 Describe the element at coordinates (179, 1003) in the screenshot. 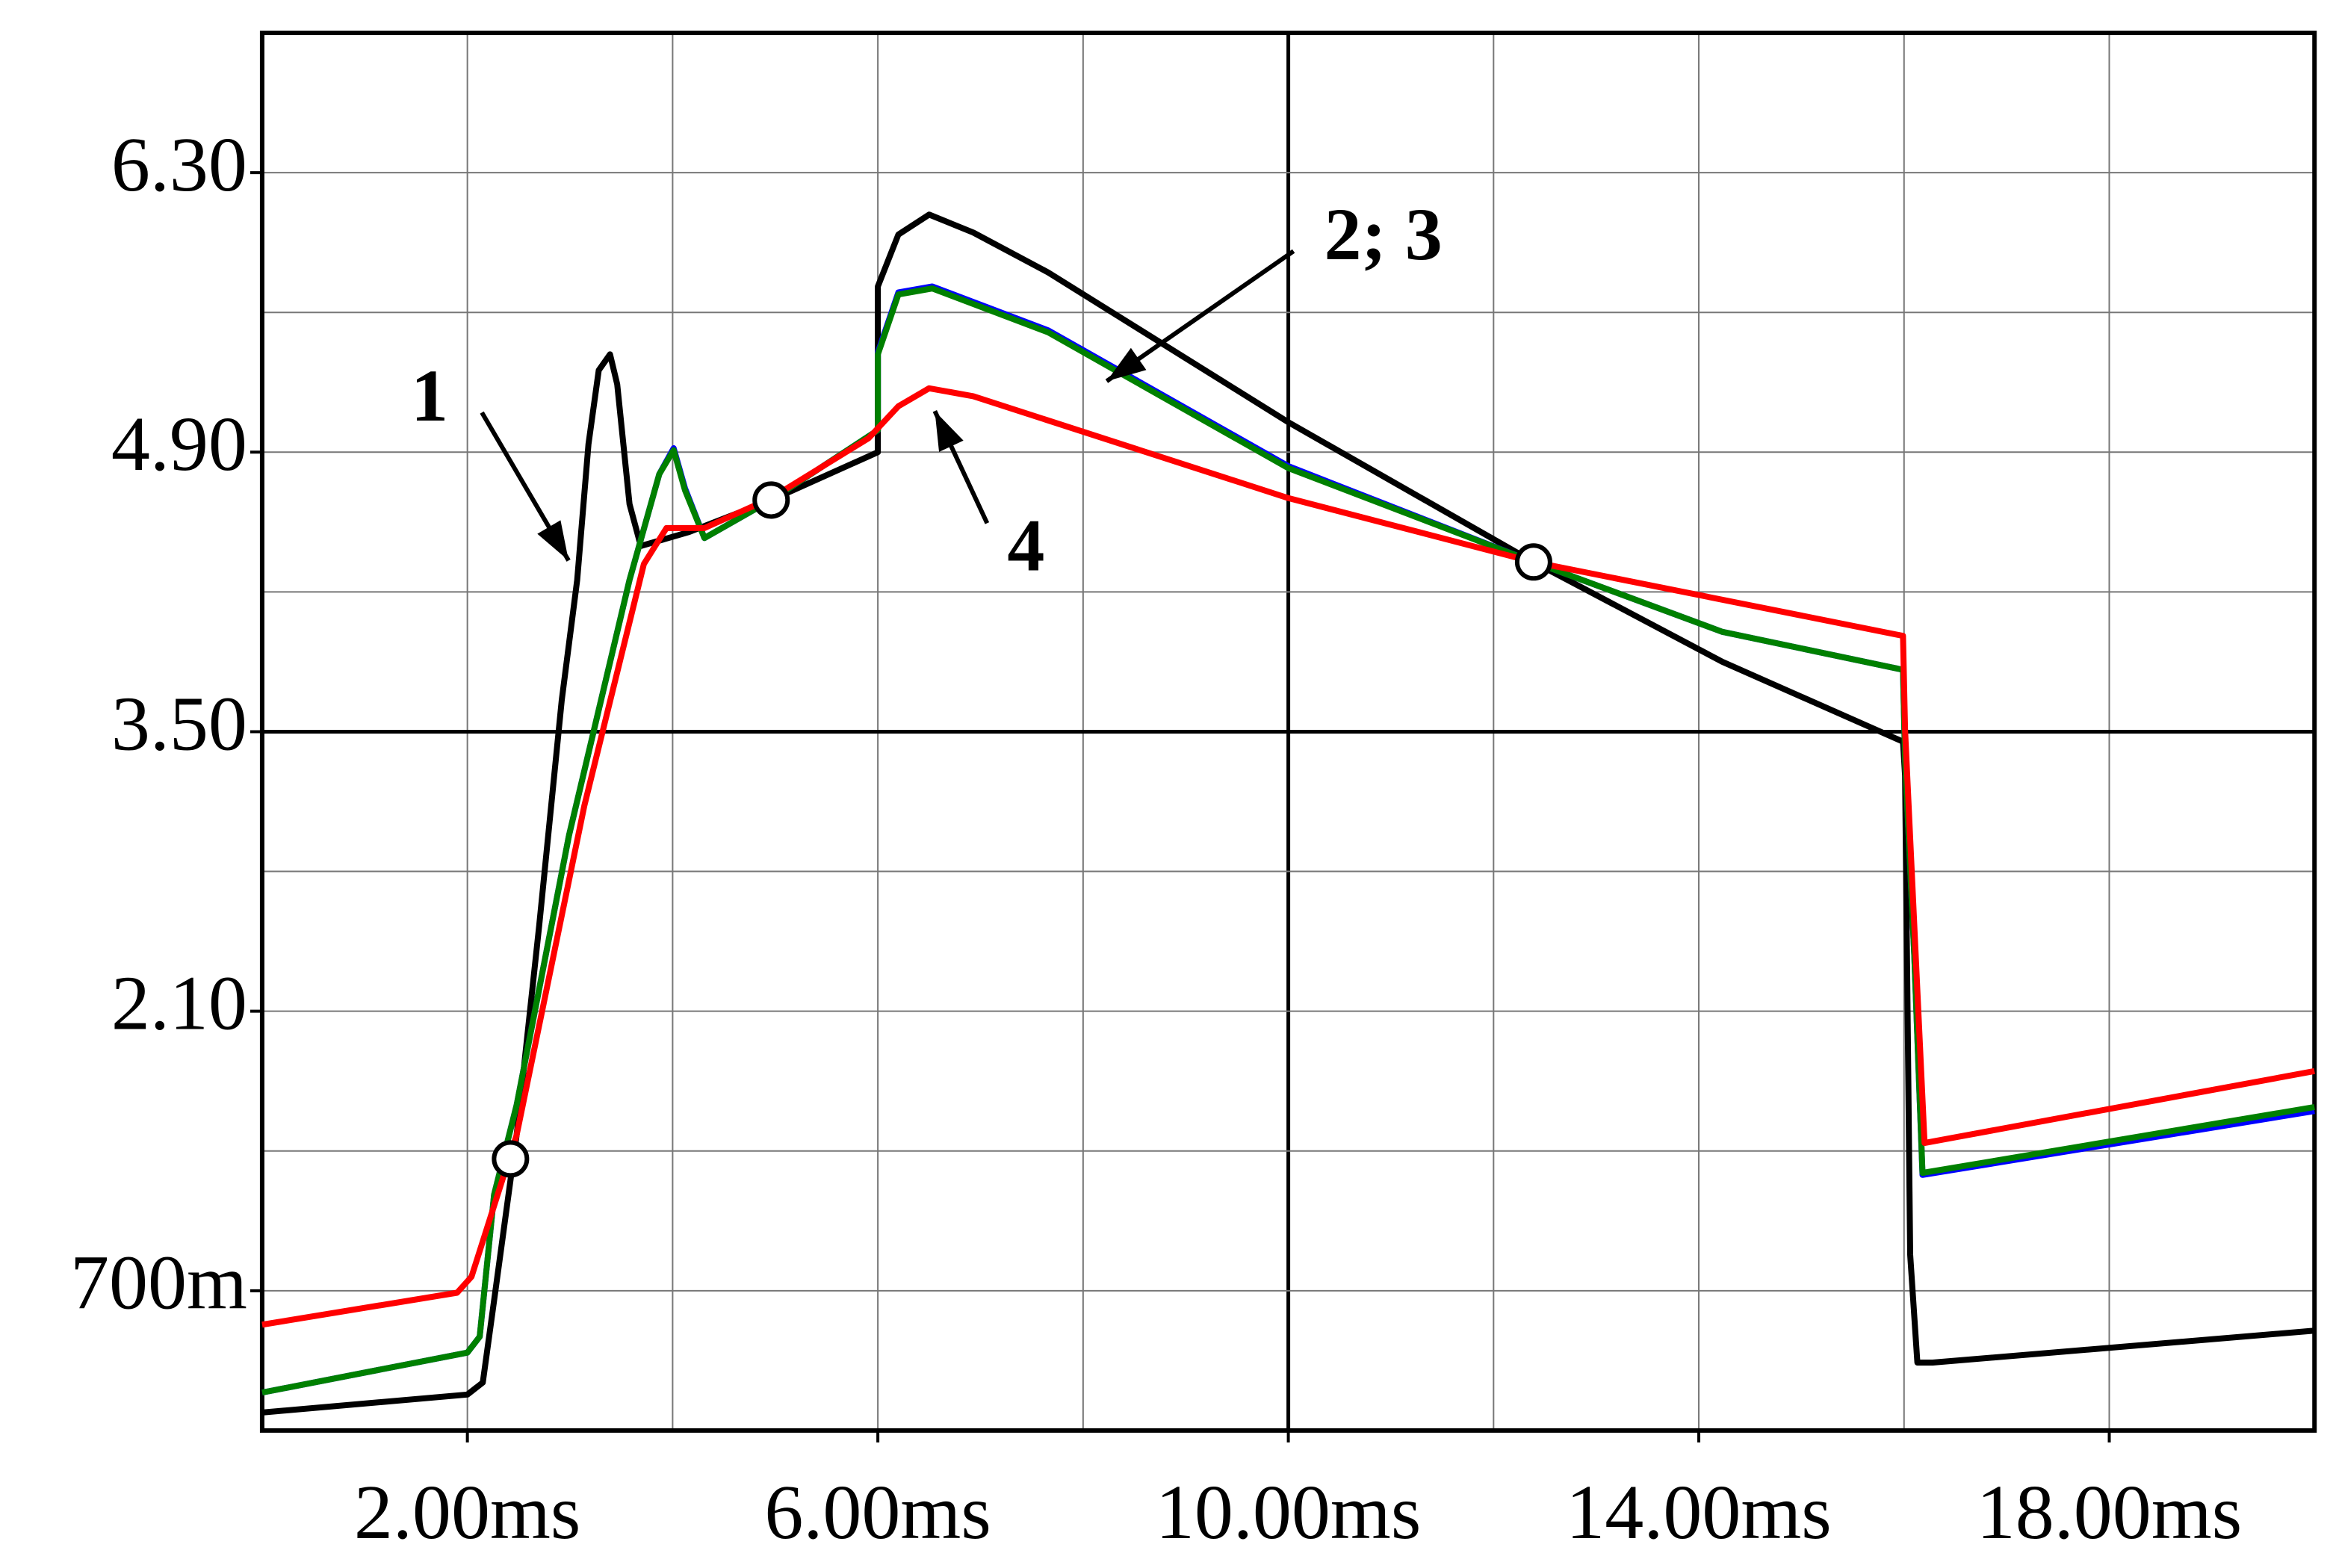

I see `y-tick-label: 2.10` at that location.